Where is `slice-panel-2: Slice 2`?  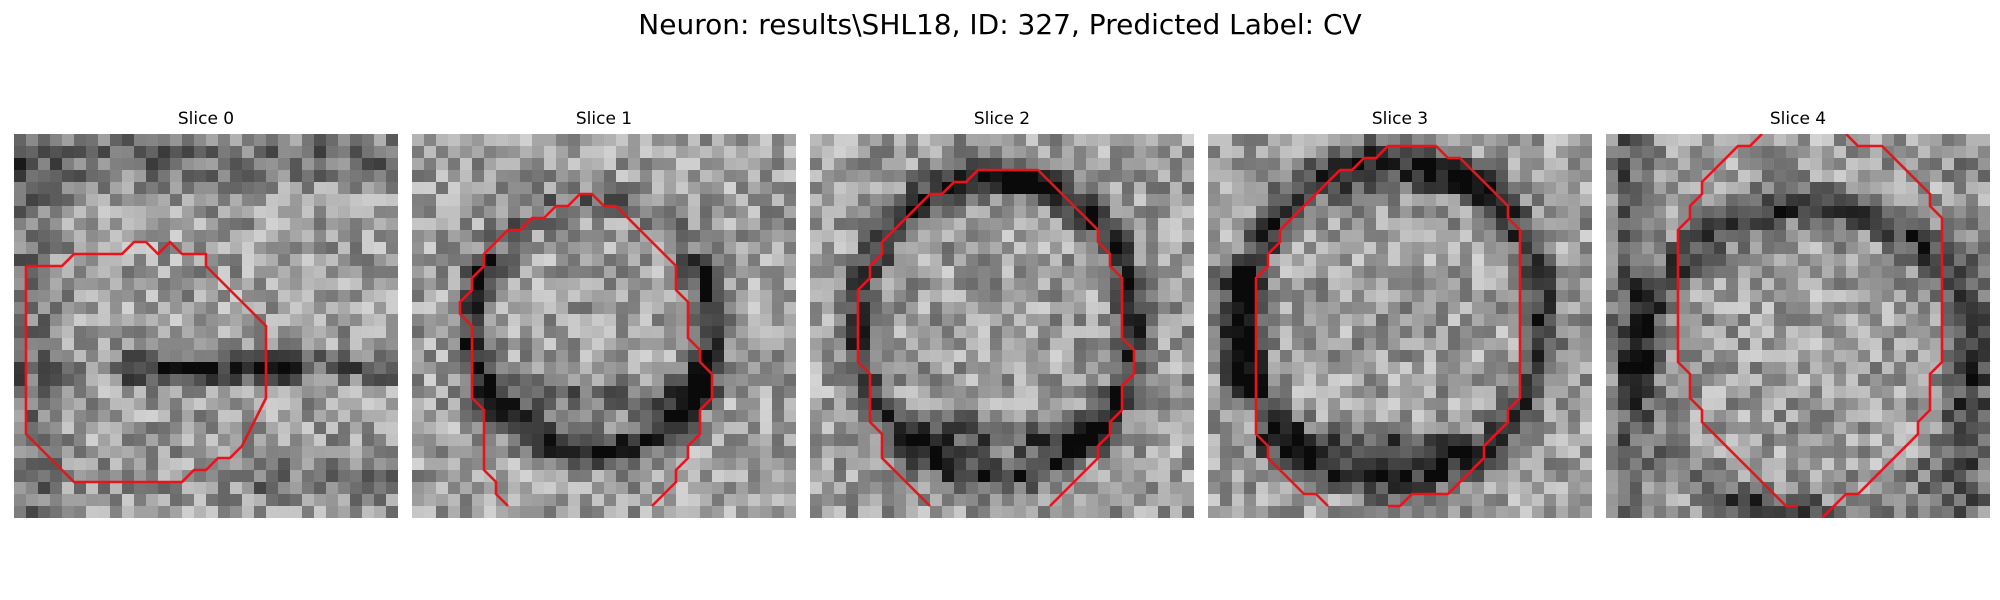 slice-panel-2: Slice 2 is located at coordinates (1002, 313).